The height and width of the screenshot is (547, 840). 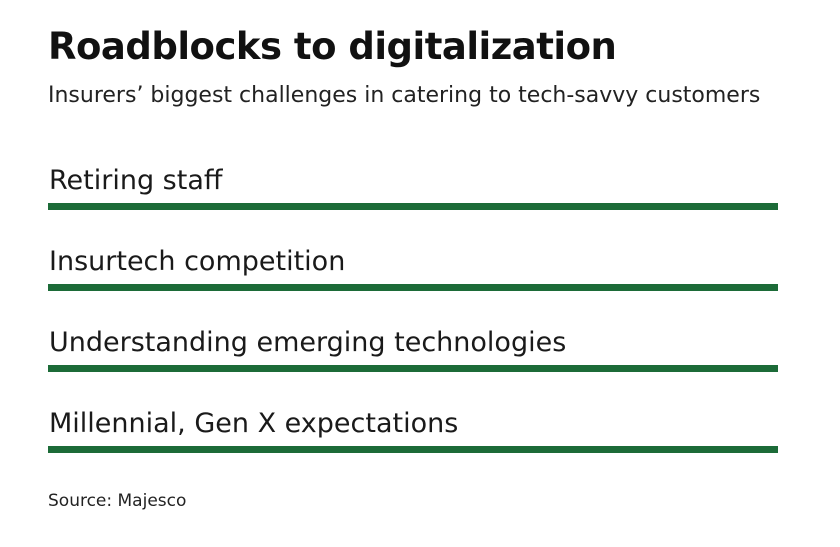 What do you see at coordinates (308, 342) in the screenshot?
I see `challenge-label: Understanding emerging technologies` at bounding box center [308, 342].